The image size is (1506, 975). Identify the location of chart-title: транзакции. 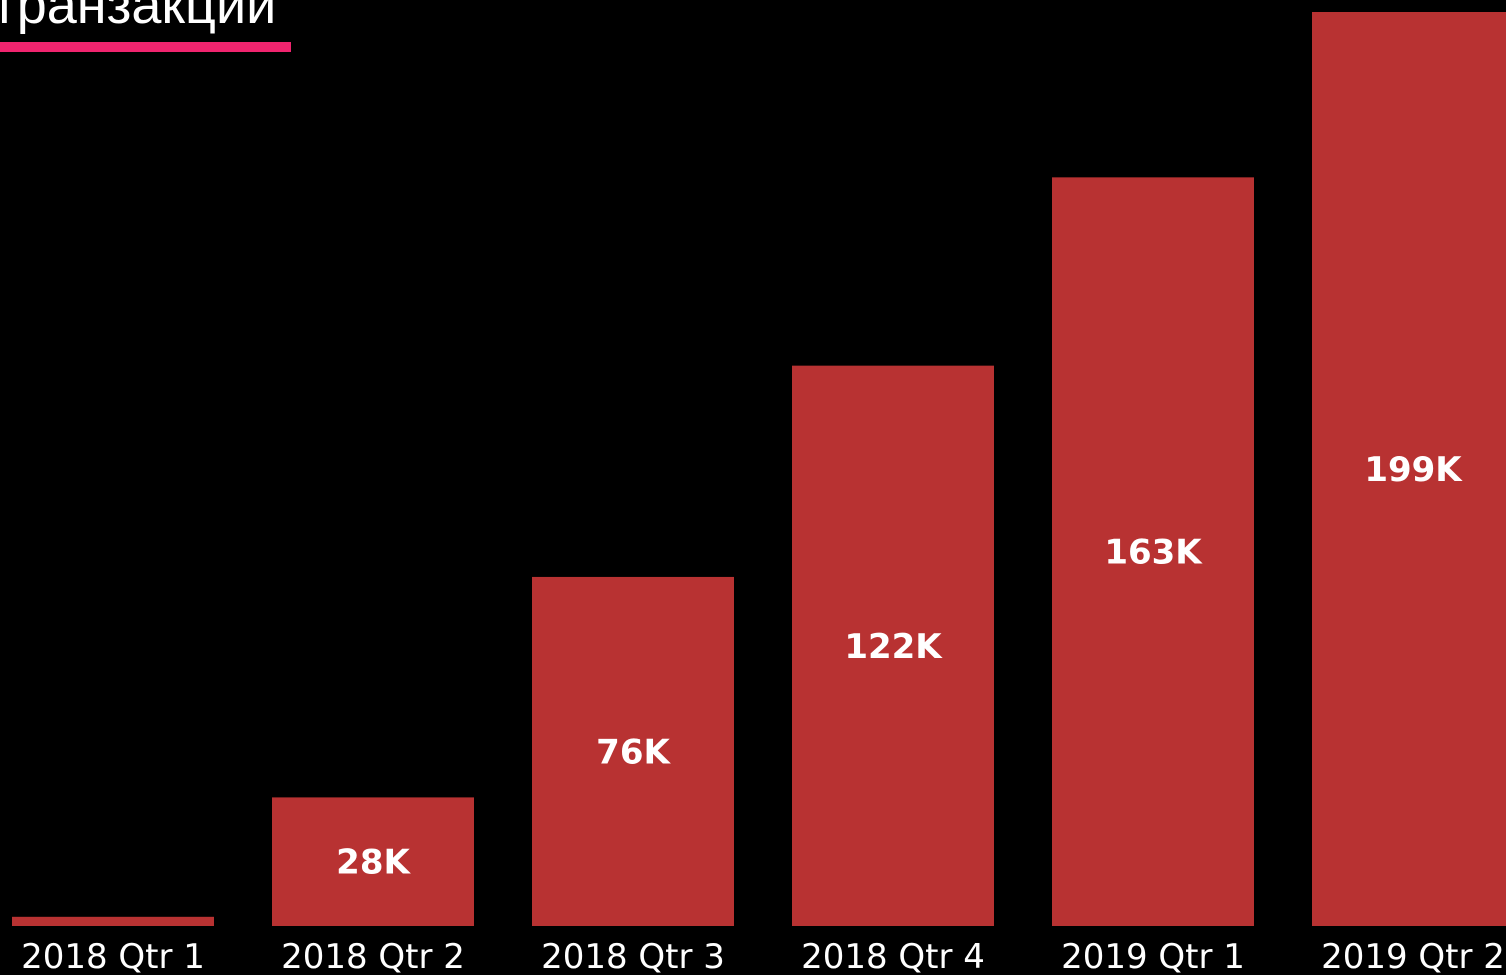
(138, 17).